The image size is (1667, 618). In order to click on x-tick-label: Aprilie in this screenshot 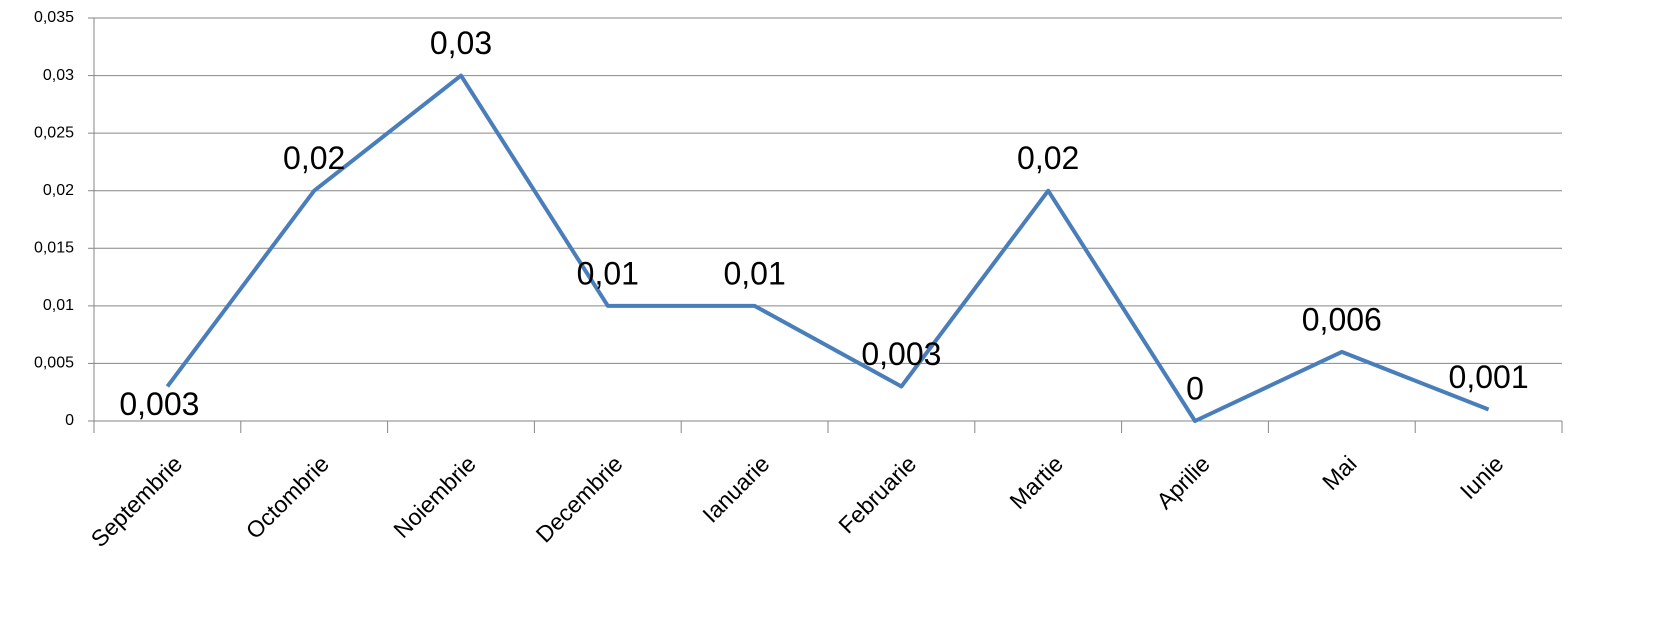, I will do `click(1183, 482)`.